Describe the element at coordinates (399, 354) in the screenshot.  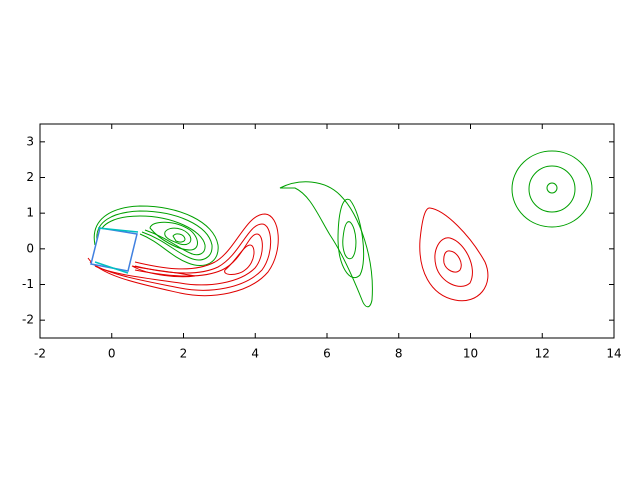
I see `x-tick-label: 8` at that location.